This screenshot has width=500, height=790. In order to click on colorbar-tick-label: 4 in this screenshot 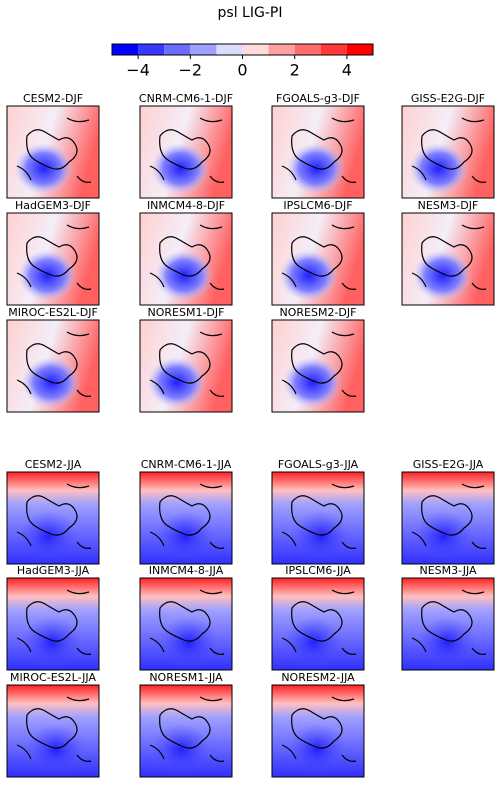, I will do `click(347, 70)`.